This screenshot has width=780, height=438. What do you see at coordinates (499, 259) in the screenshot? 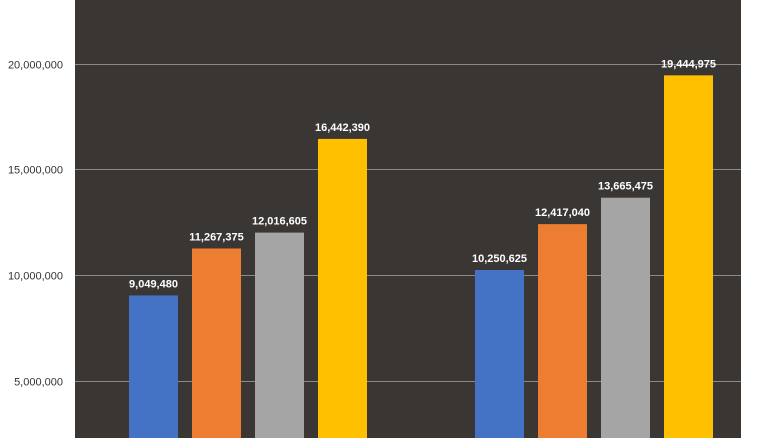
I see `bar-value-label: 10,250,625` at bounding box center [499, 259].